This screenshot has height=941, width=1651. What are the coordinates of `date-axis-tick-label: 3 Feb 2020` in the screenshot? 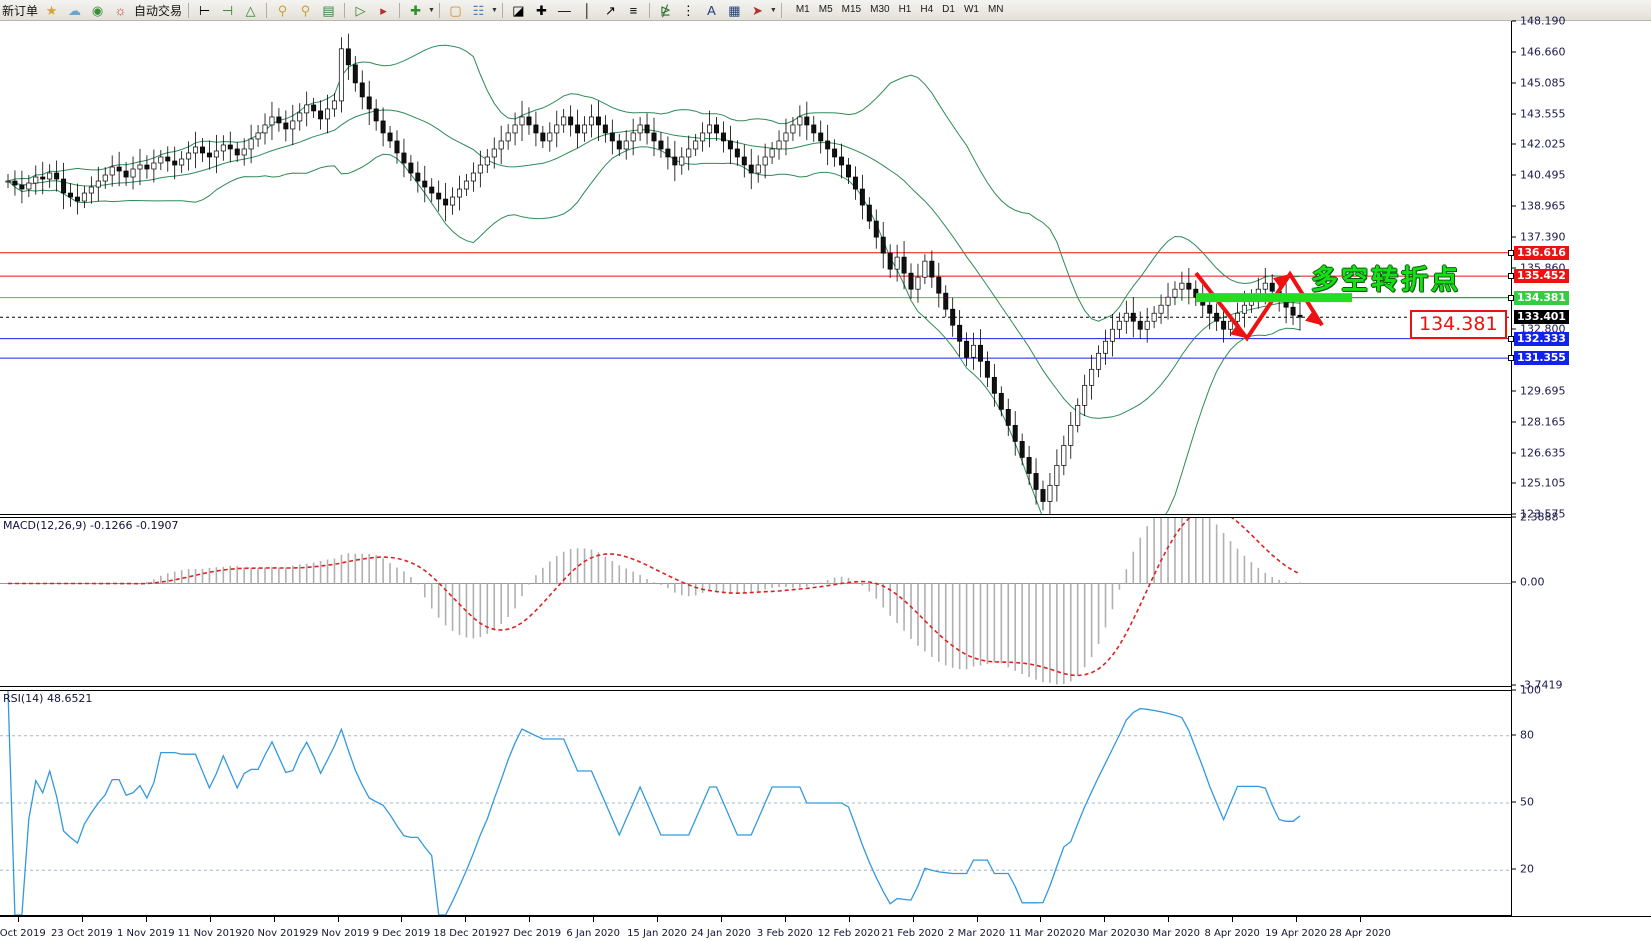 It's located at (784, 933).